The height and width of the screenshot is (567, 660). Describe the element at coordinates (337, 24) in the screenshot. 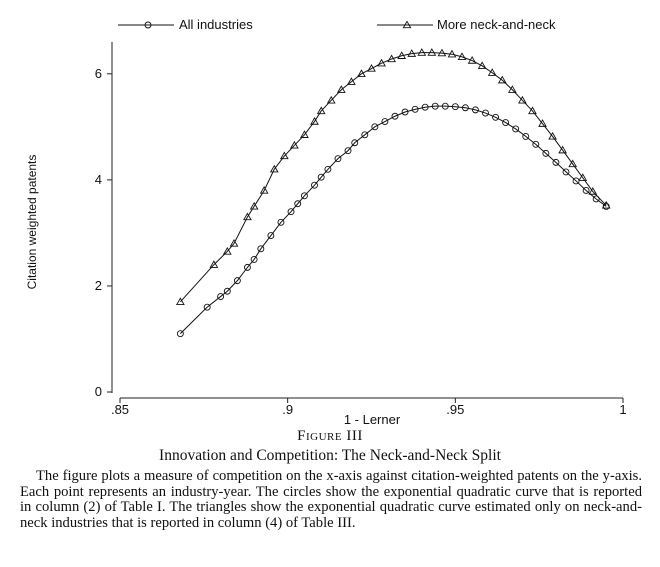

I see `legend: All industries More neck-and-neck` at that location.